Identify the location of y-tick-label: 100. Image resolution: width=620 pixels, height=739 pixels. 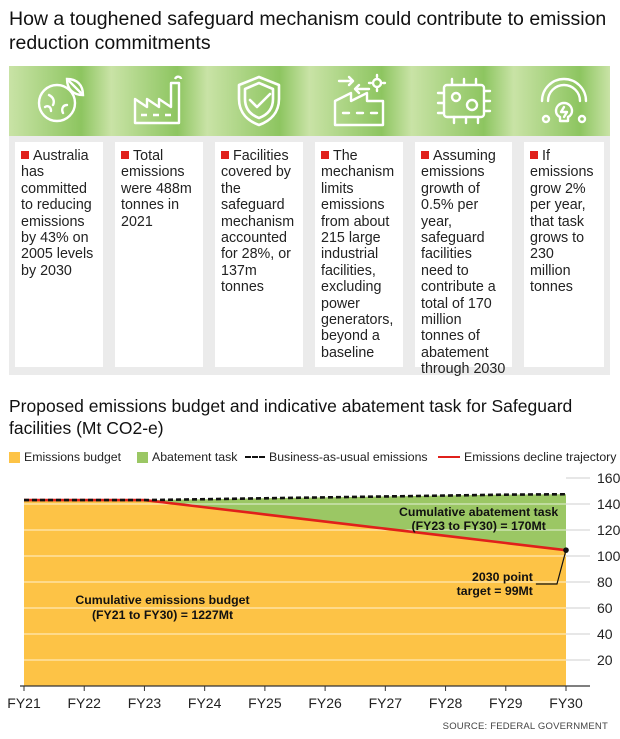
(608, 556).